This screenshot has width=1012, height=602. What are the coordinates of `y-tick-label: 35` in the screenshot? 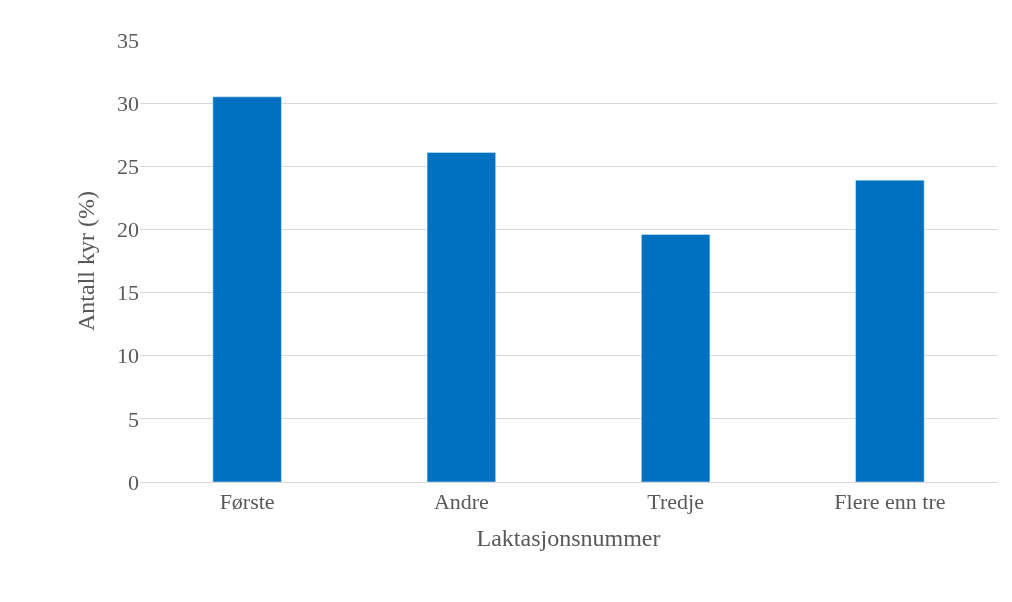 It's located at (128, 40).